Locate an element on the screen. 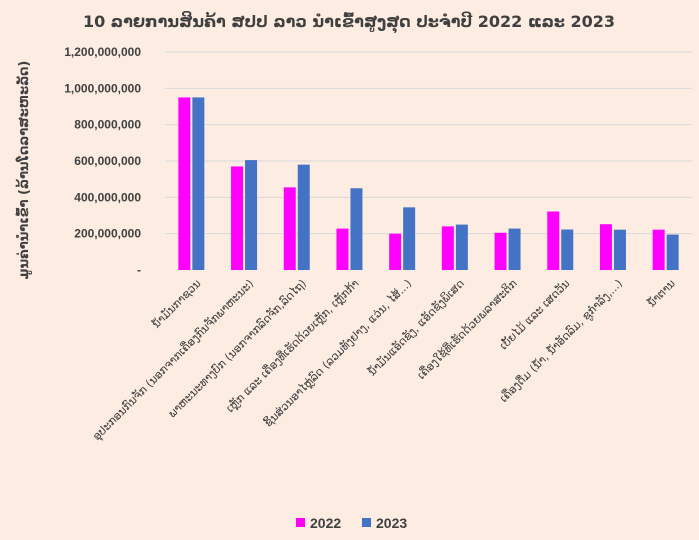 The image size is (699, 540). x-tick-label: ນໍ້າມັນແອັດຊັງ, ແອັດຊັງພິເສດ is located at coordinates (416, 328).